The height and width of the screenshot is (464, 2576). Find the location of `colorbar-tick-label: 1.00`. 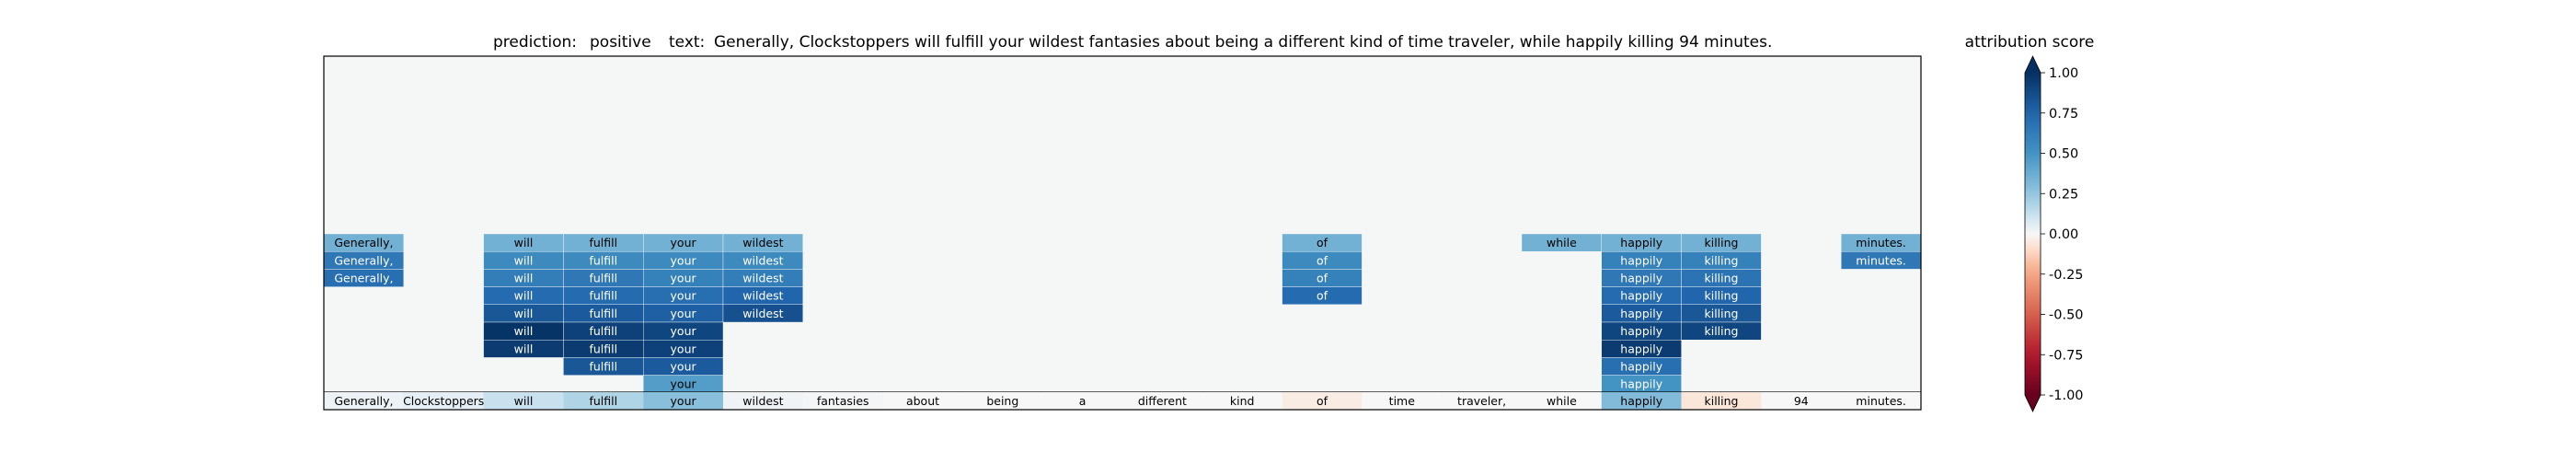

colorbar-tick-label: 1.00 is located at coordinates (2063, 73).